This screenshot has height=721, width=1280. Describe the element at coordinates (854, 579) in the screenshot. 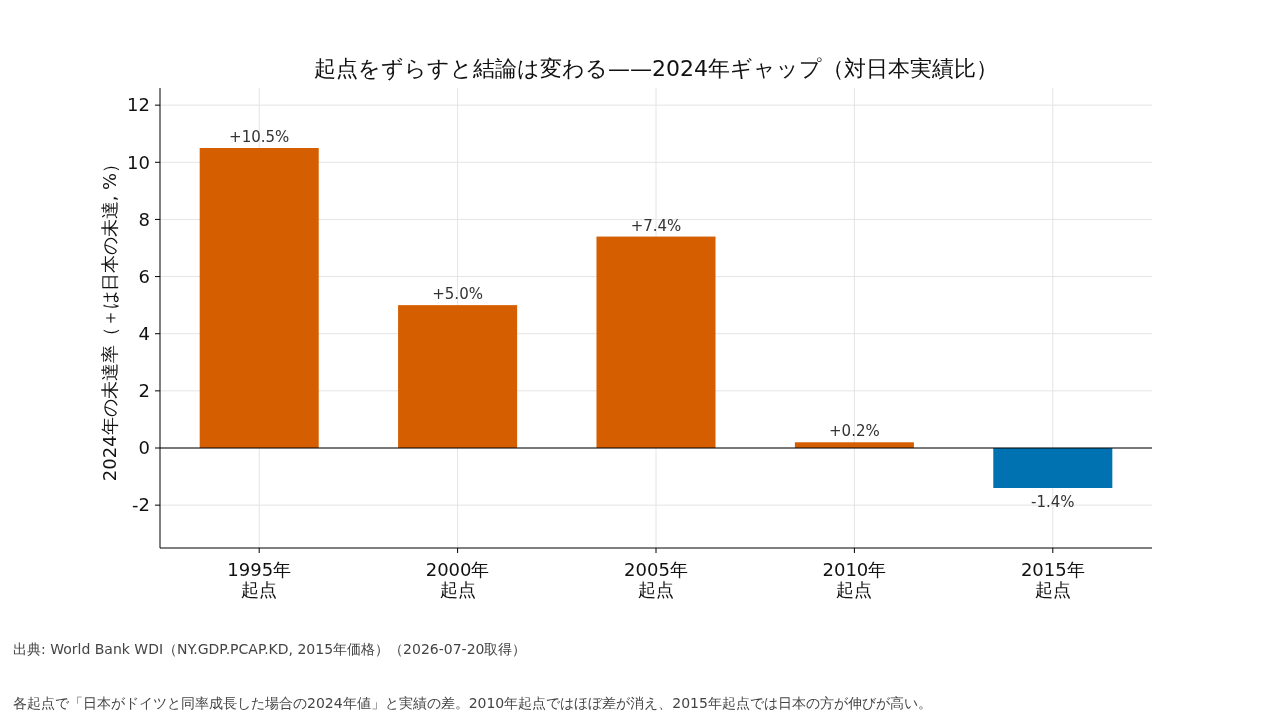

I see `x-tick-label: 2010年起点` at that location.